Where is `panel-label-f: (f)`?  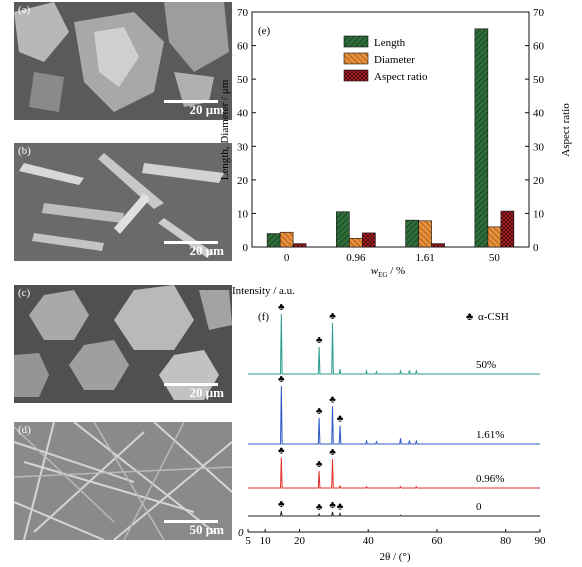 panel-label-f: (f) is located at coordinates (263, 317).